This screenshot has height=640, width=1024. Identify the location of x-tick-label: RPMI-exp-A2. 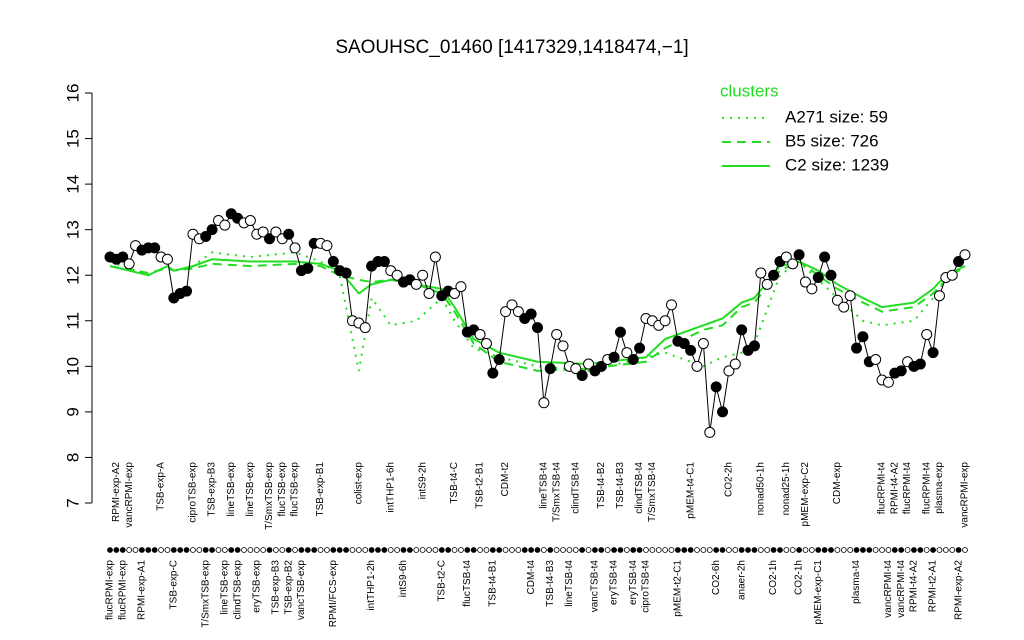
(958, 590).